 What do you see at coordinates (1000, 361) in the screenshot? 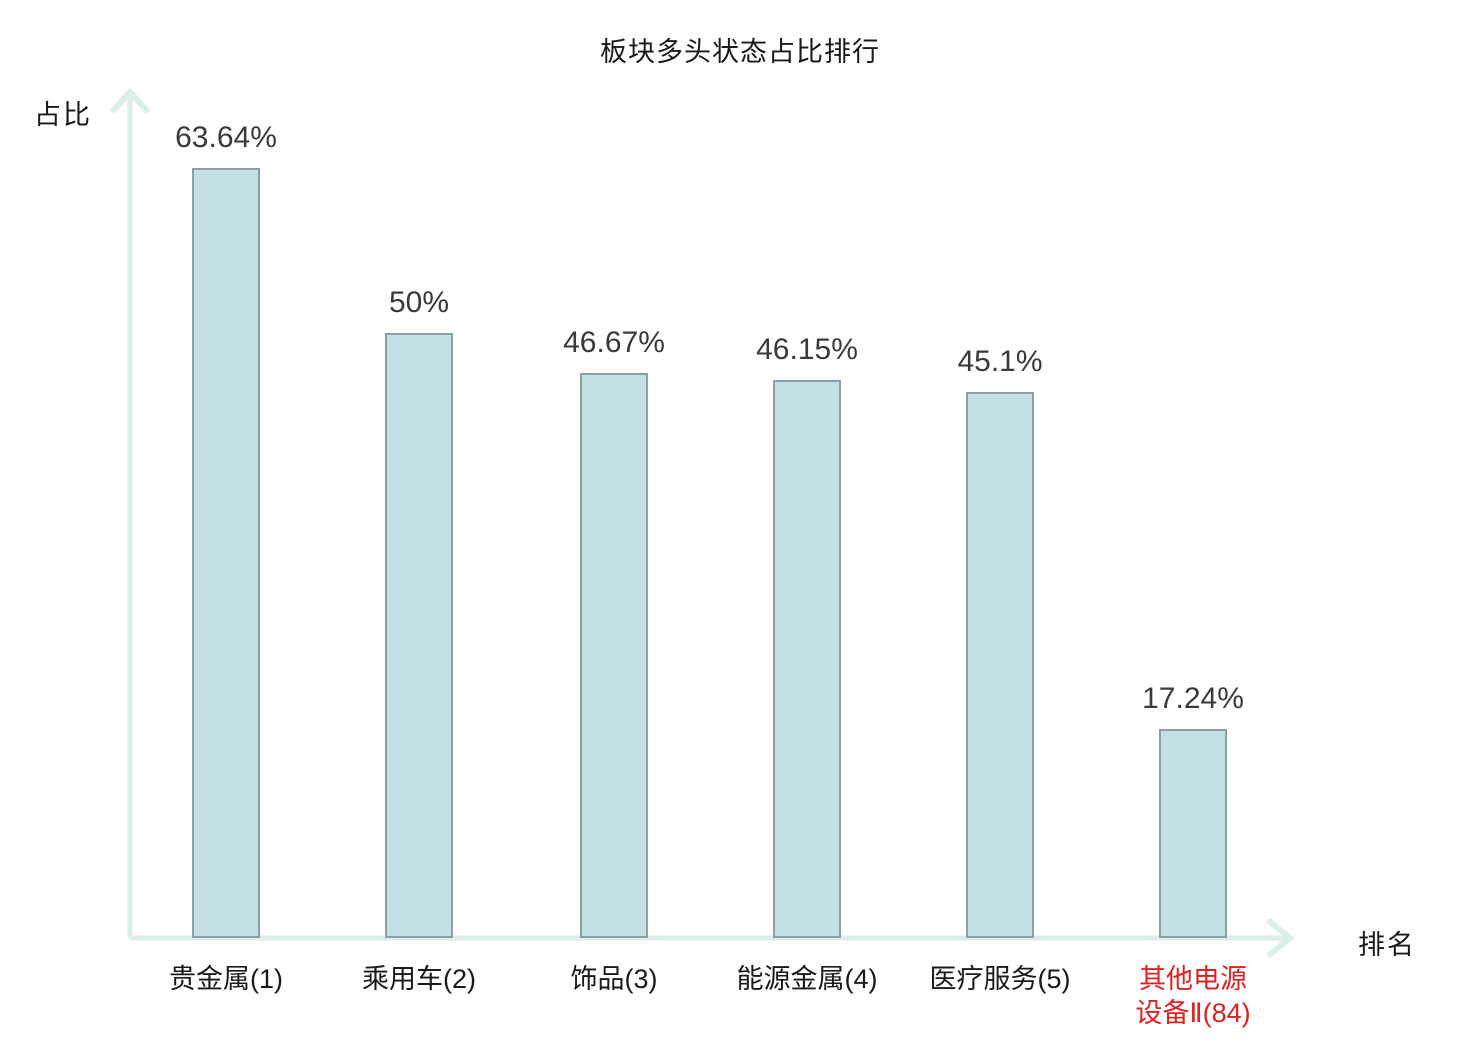
I see `bar-value-label: 45.1%` at bounding box center [1000, 361].